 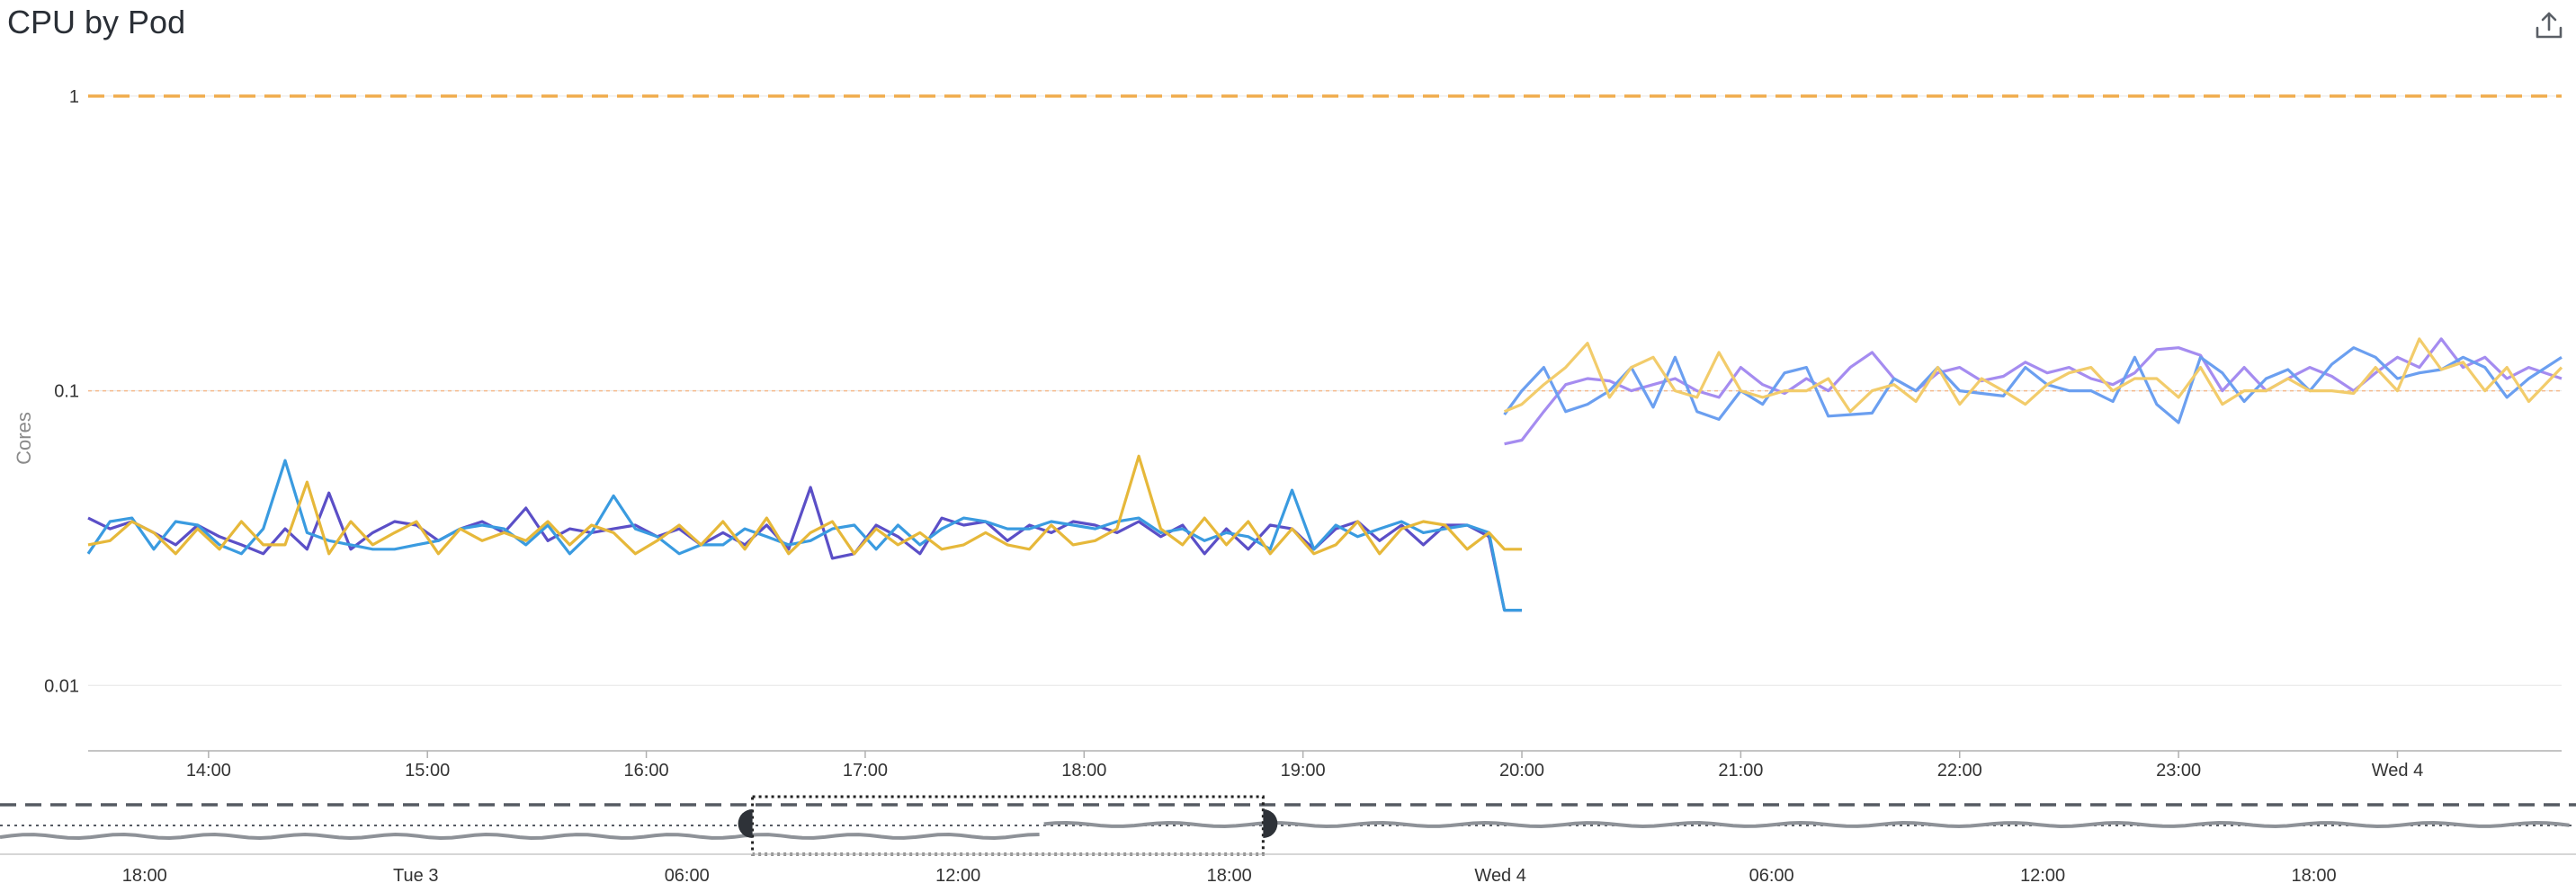 I want to click on y-axis-label: Cores, so click(x=24, y=438).